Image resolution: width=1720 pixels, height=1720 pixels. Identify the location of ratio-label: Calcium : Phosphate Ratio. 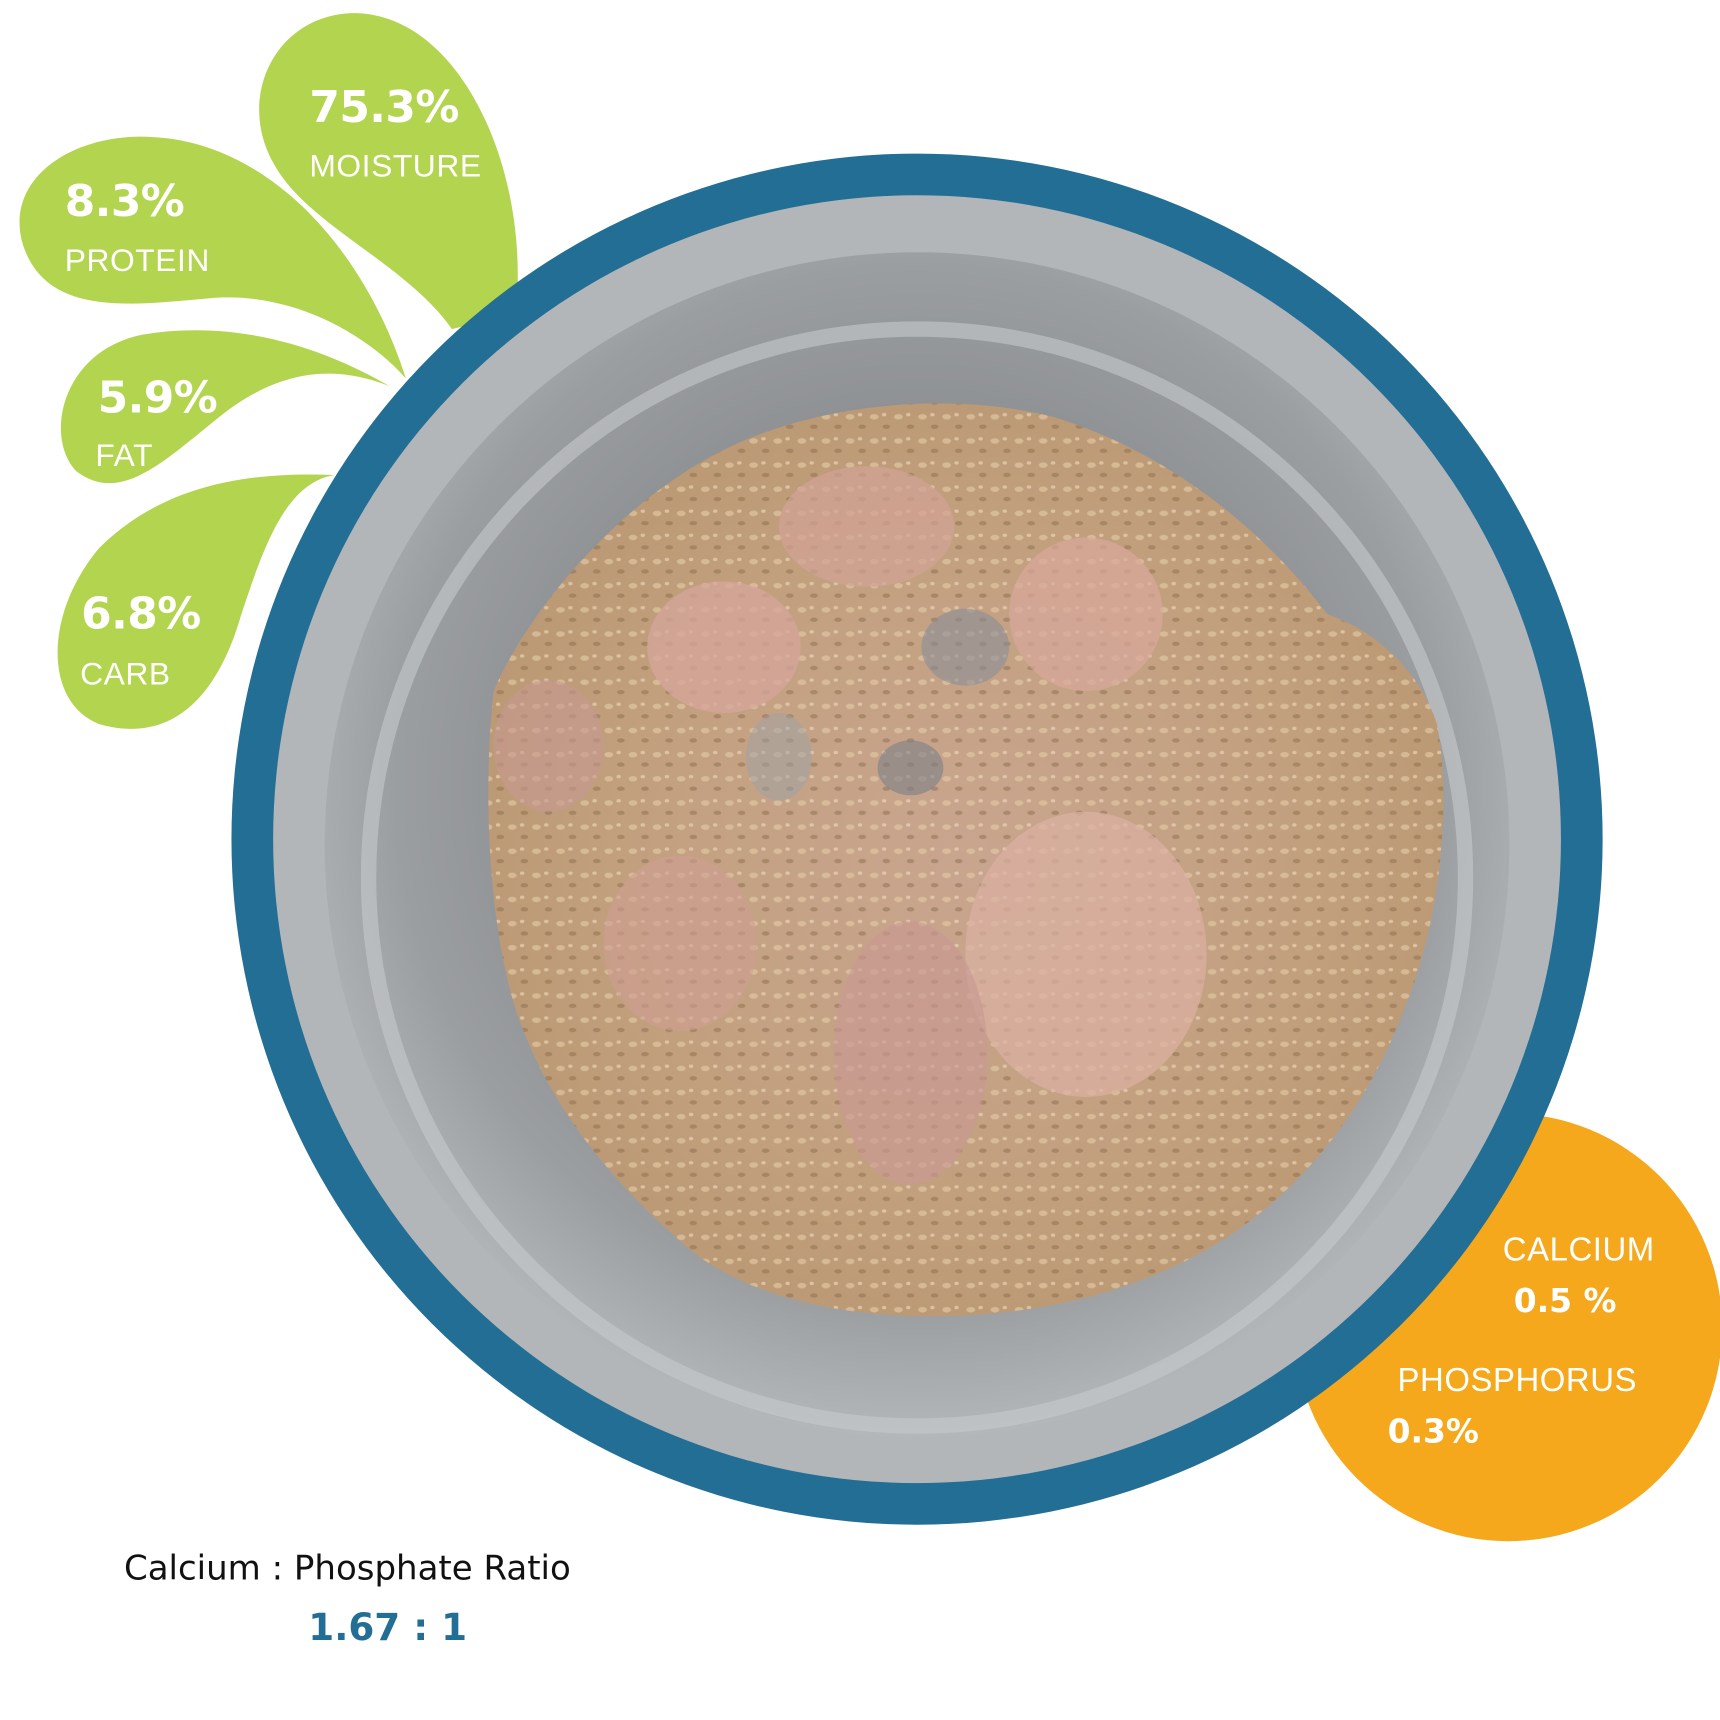
(347, 1568).